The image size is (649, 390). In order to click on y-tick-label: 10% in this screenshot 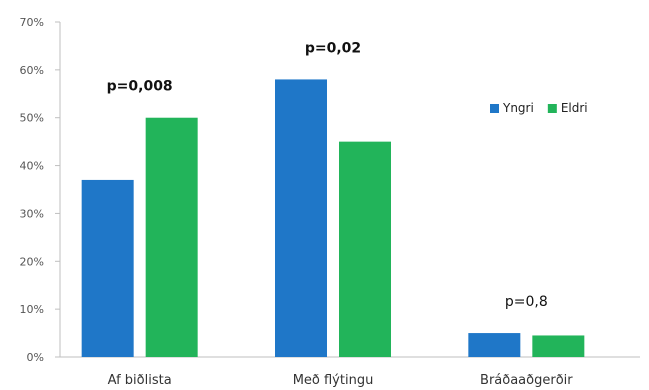, I will do `click(32, 309)`.